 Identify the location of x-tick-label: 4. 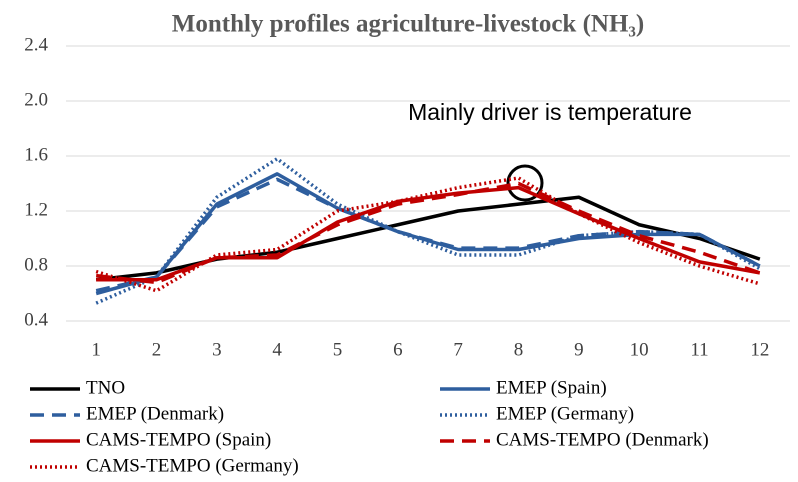
(277, 349).